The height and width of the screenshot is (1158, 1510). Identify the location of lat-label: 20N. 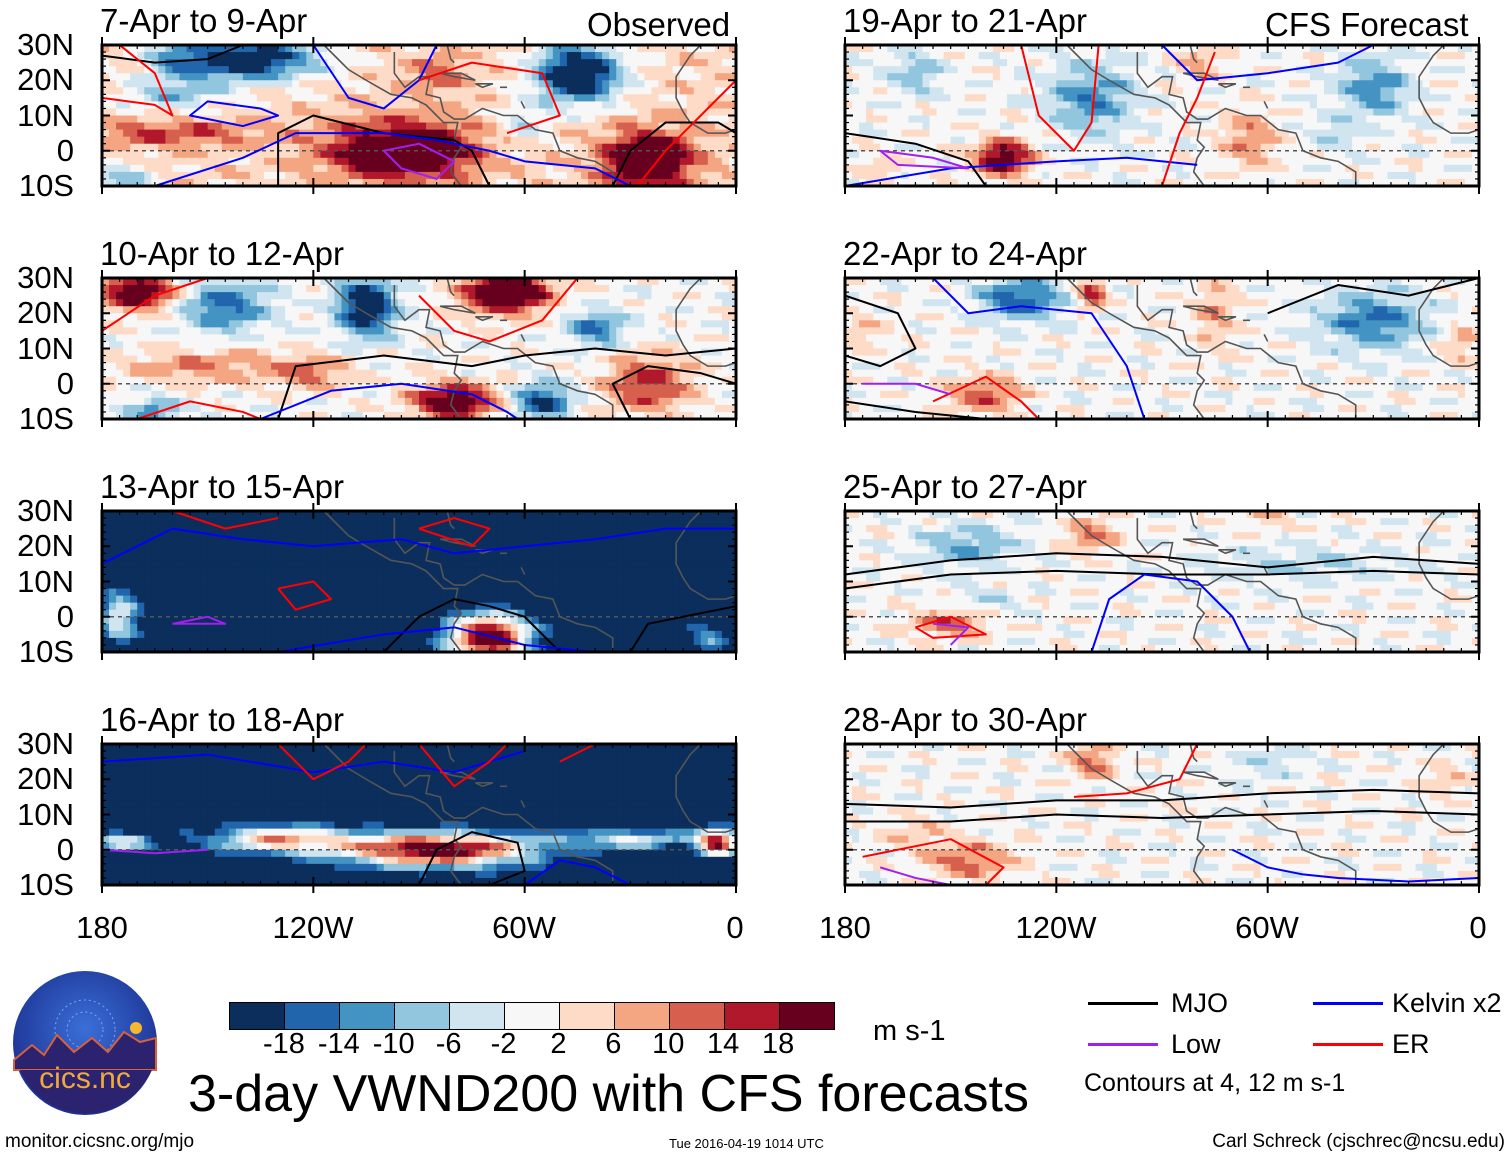
(45, 546).